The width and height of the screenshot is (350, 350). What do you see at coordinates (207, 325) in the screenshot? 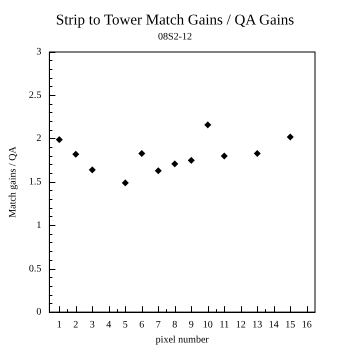
I see `x-tick-label: 10` at bounding box center [207, 325].